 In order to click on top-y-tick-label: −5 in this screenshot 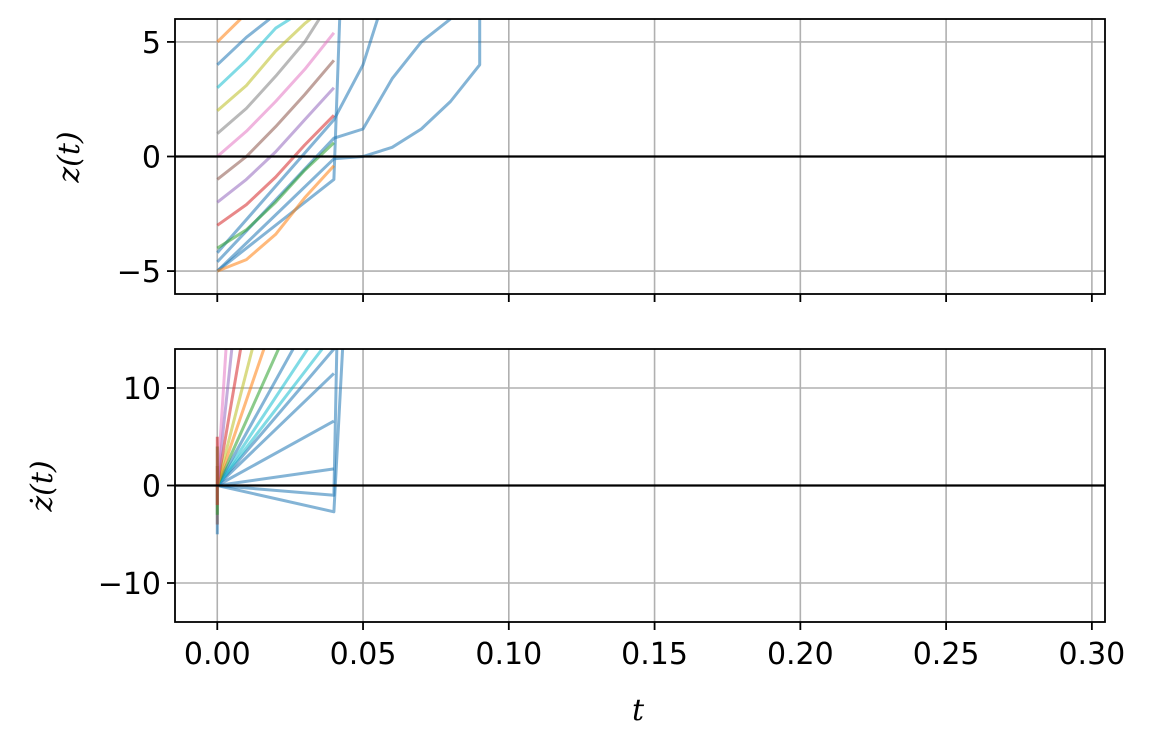, I will do `click(139, 272)`.